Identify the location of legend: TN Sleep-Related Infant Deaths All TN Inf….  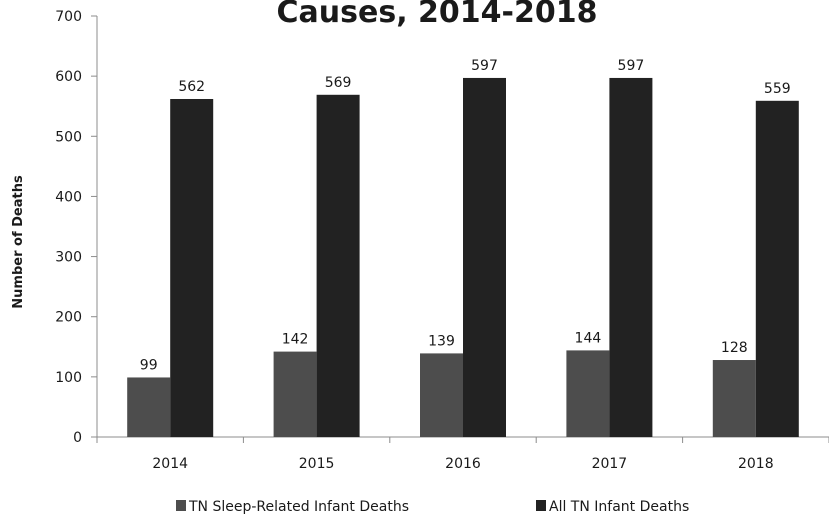
(432, 507).